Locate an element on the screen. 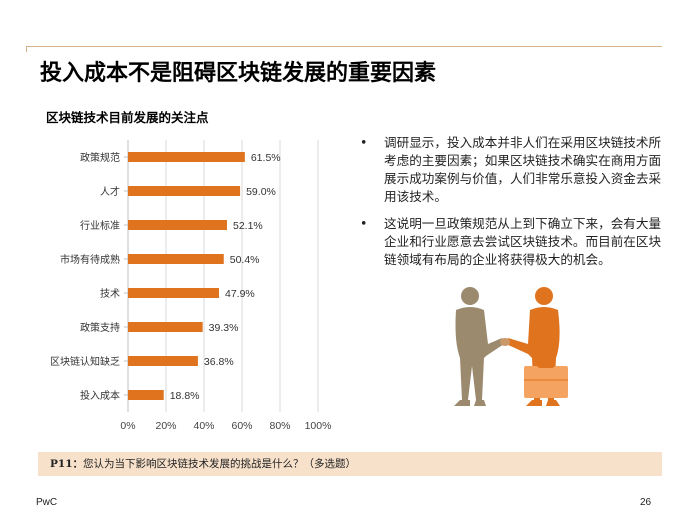 The image size is (700, 525). x-tick-label: 60% is located at coordinates (241, 426).